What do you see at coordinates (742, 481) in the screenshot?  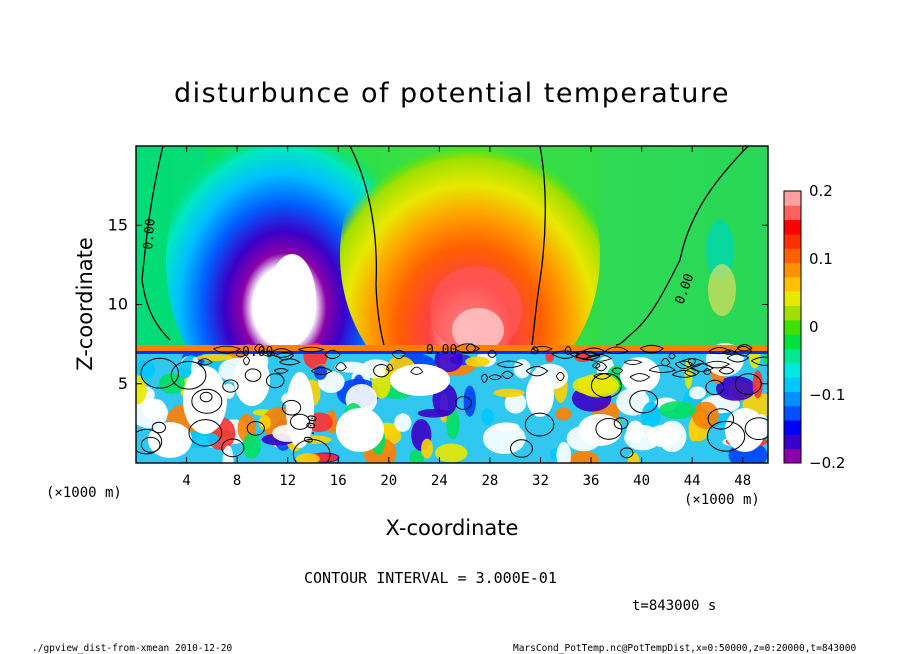 I see `x-tick-label: 48` at bounding box center [742, 481].